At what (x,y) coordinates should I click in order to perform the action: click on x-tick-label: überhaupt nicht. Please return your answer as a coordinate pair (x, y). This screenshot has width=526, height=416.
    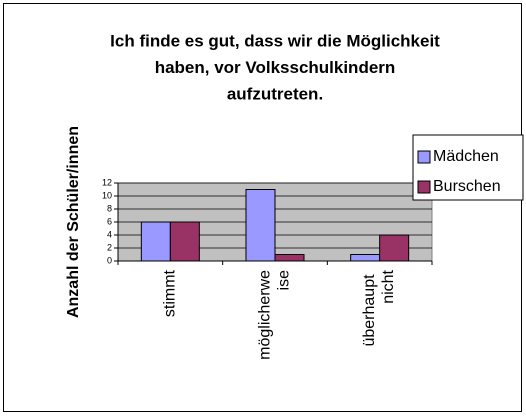
    Looking at the image, I should click on (379, 307).